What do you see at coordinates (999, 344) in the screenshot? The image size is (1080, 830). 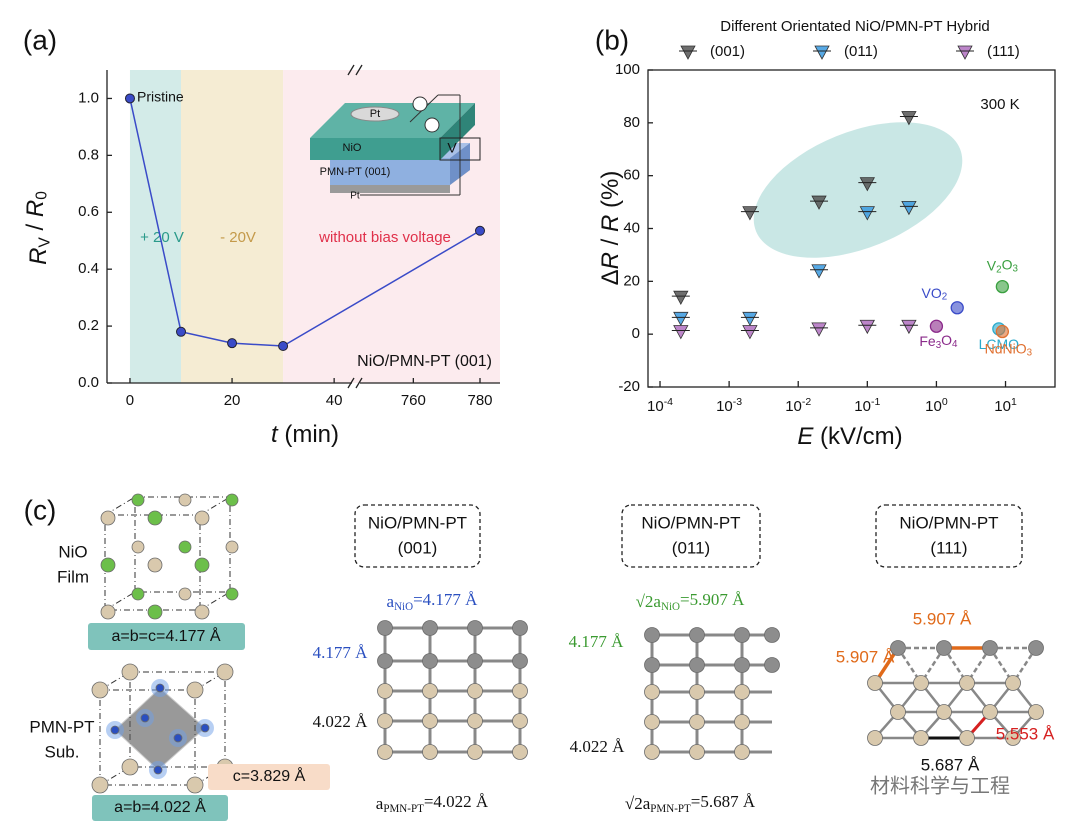 I see `point-label: LCMO` at bounding box center [999, 344].